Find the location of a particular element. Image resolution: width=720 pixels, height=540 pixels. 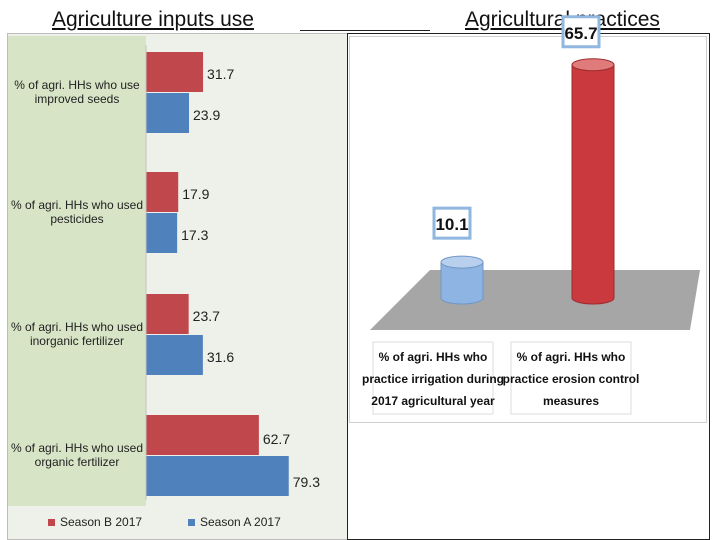

title-separator-line is located at coordinates (365, 30).